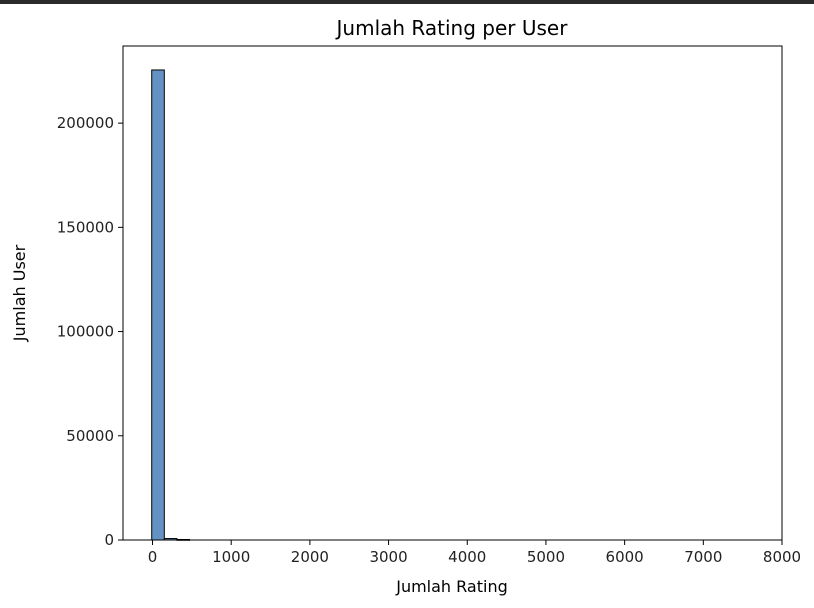 The width and height of the screenshot is (814, 608). I want to click on chart-title: Jumlah Rating per User, so click(452, 28).